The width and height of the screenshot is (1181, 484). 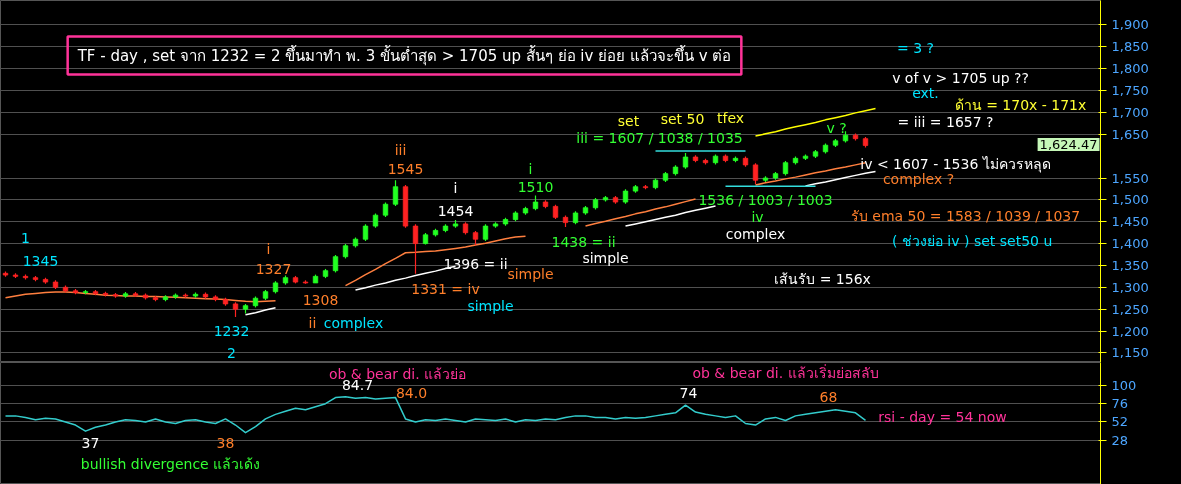 What do you see at coordinates (757, 216) in the screenshot?
I see `annotation: iv` at bounding box center [757, 216].